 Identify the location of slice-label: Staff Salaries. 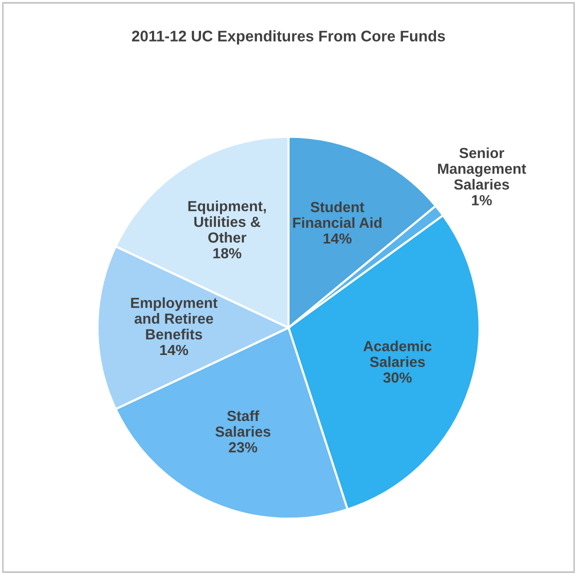
(242, 423).